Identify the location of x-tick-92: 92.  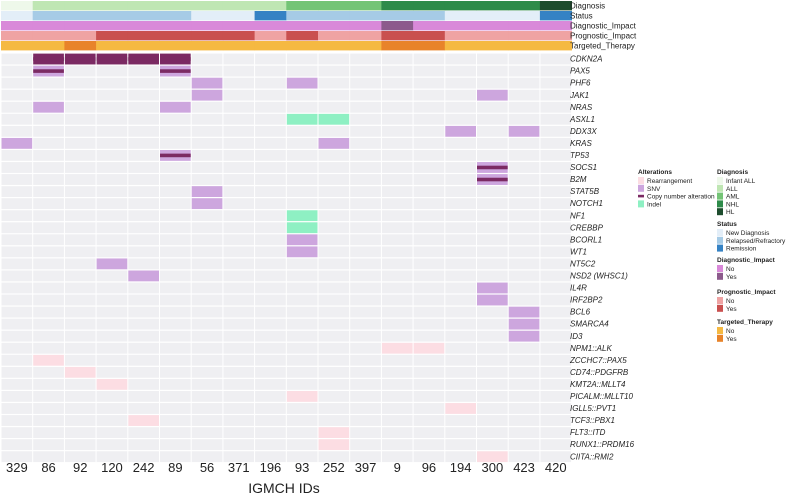
(80, 467).